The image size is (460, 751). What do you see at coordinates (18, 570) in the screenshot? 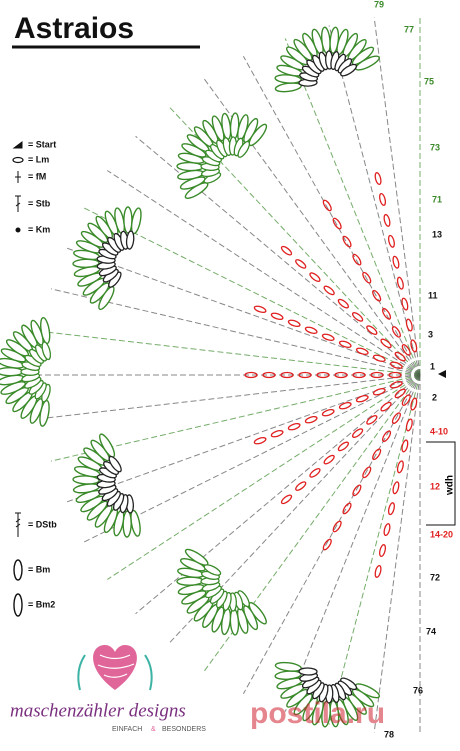
I see `bm-symbol` at bounding box center [18, 570].